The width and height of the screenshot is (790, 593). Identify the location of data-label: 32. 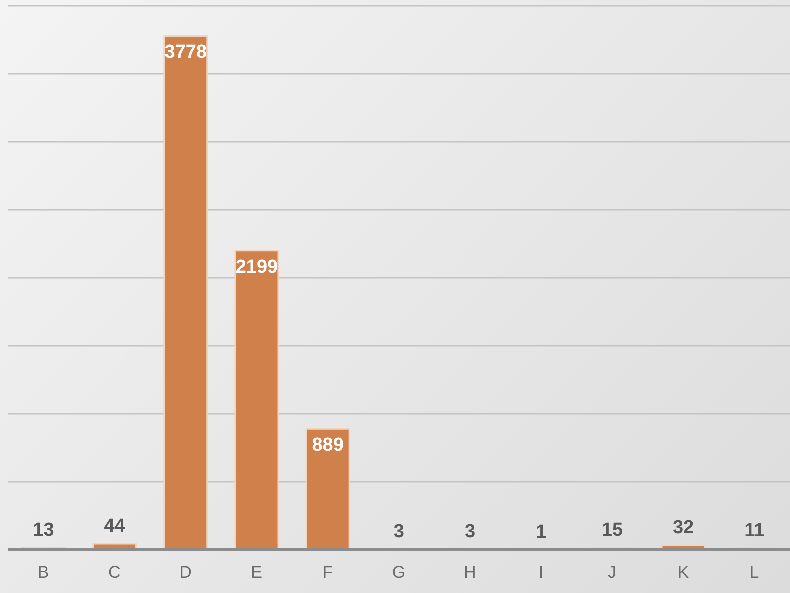
(683, 528).